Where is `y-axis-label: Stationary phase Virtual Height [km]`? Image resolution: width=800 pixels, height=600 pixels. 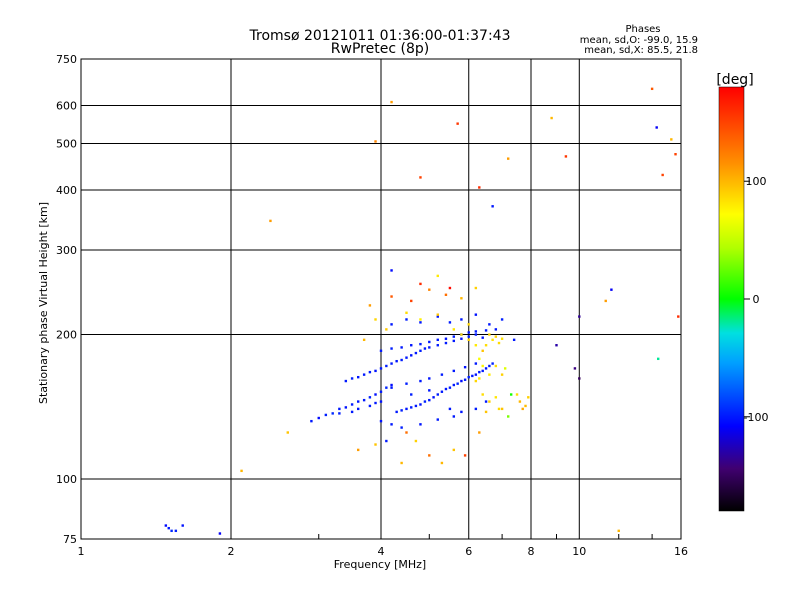
y-axis-label: Stationary phase Virtual Height [km] is located at coordinates (43, 303).